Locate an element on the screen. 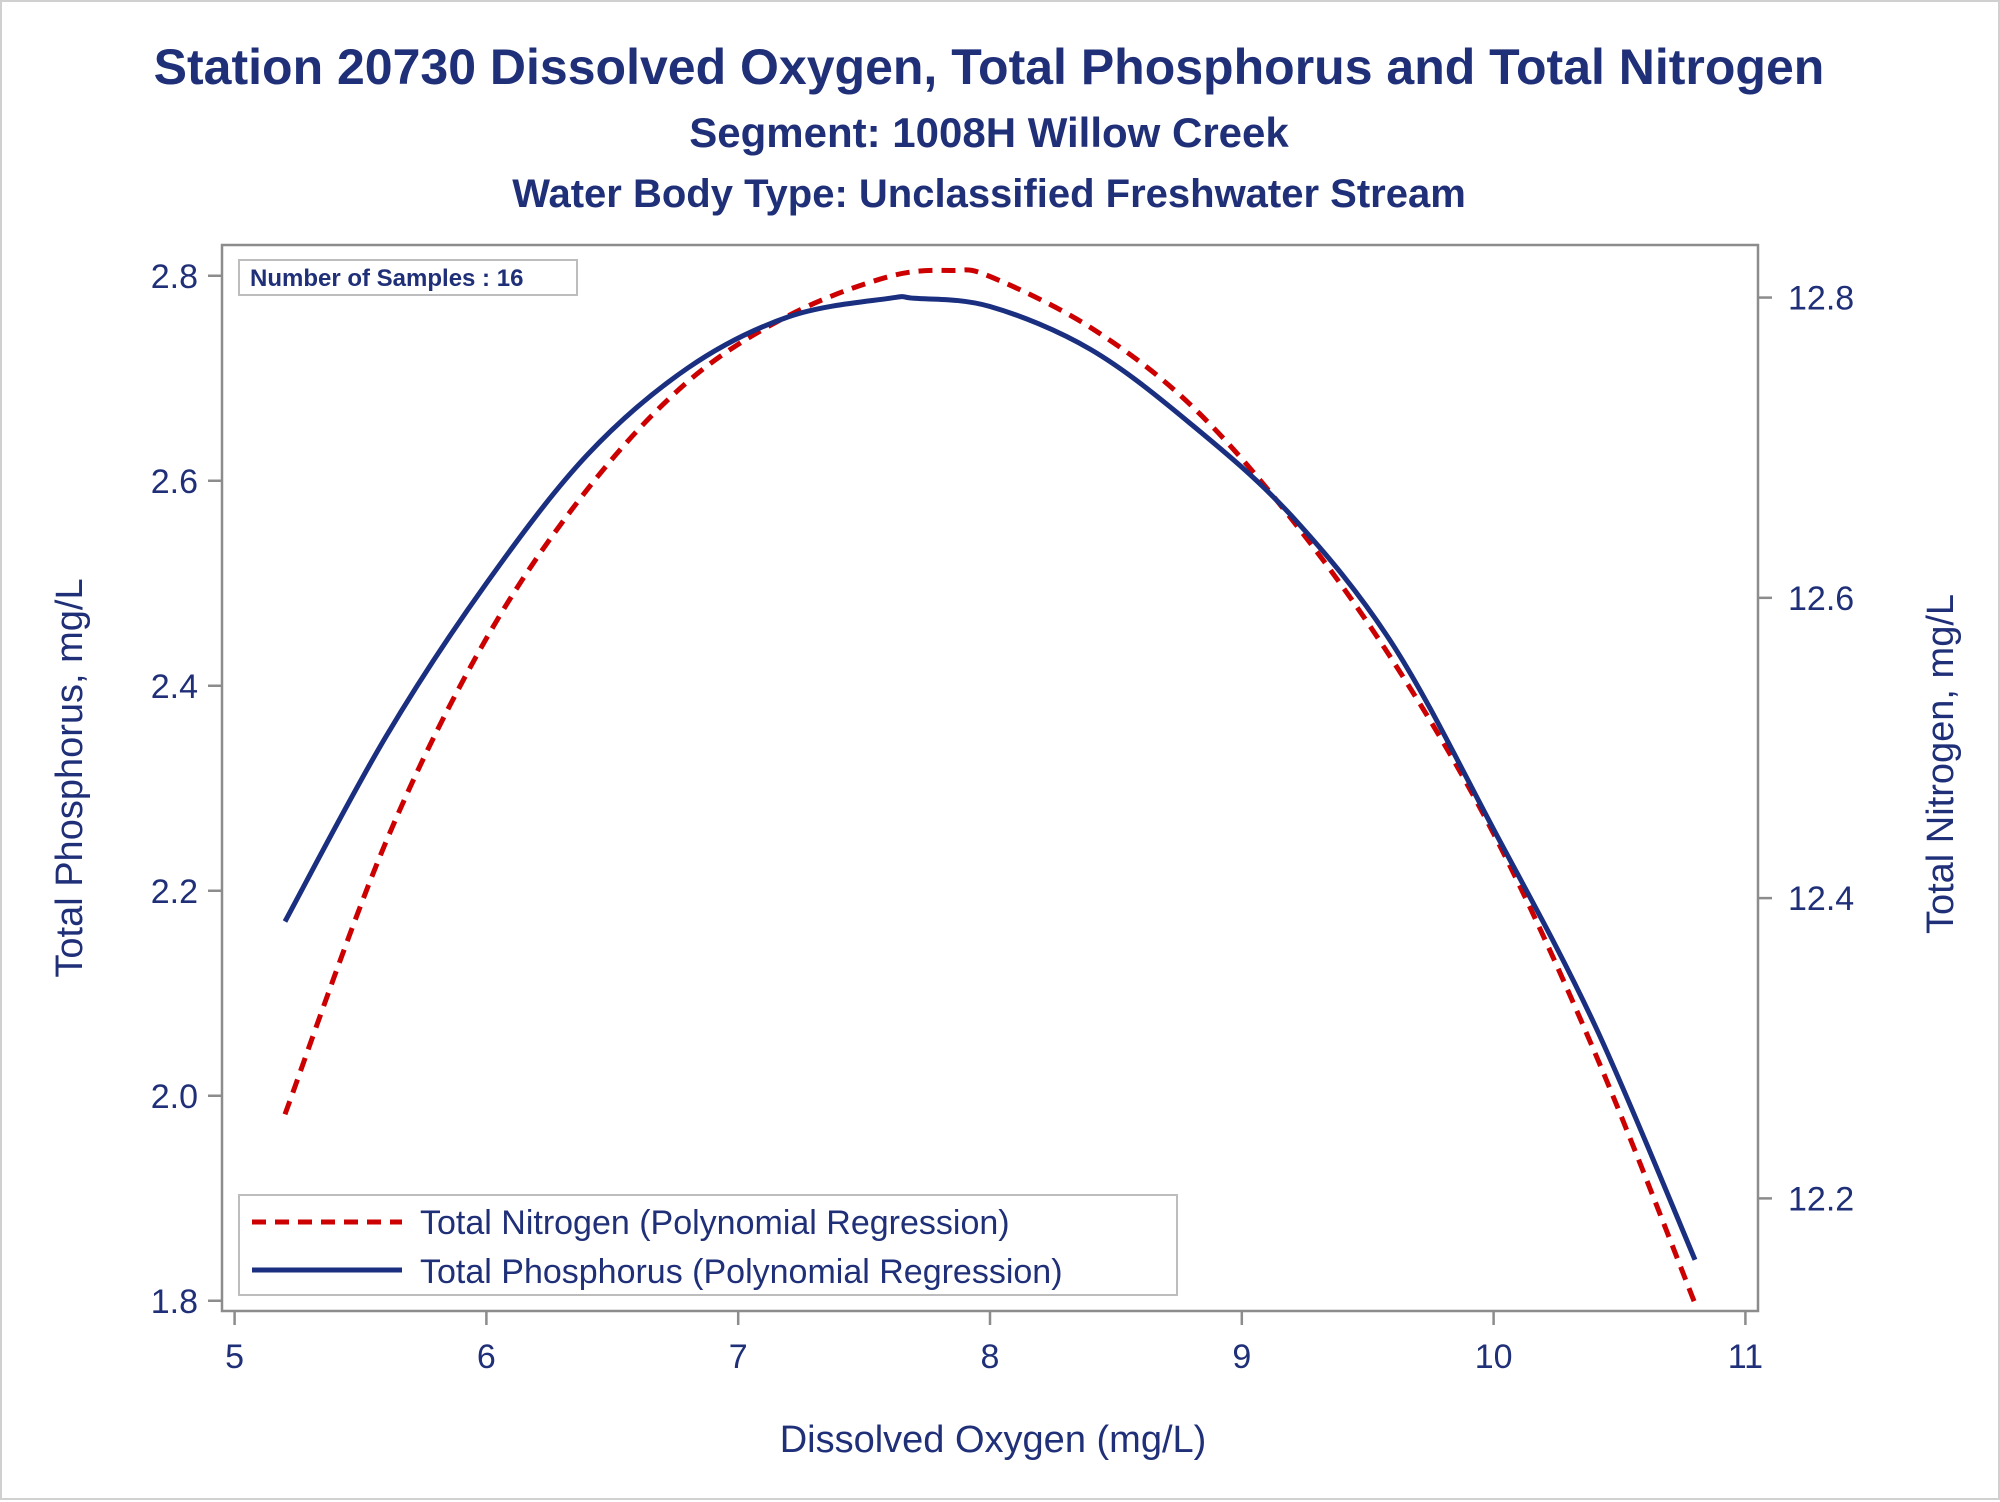 Image resolution: width=2000 pixels, height=1502 pixels. y-left-tick-label: 2.2 is located at coordinates (174, 892).